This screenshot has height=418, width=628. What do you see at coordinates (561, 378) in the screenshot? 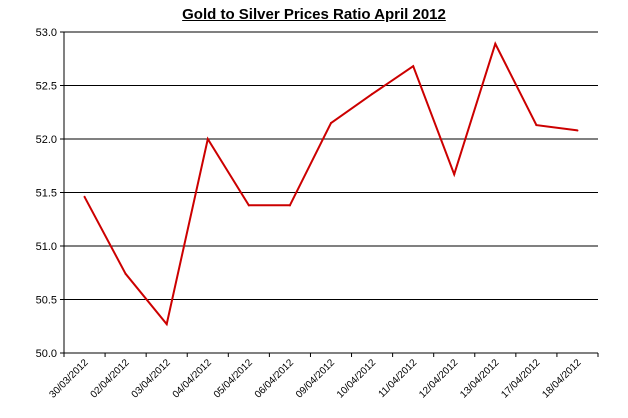
I see `x-tick-label: 18/04/2012` at bounding box center [561, 378].